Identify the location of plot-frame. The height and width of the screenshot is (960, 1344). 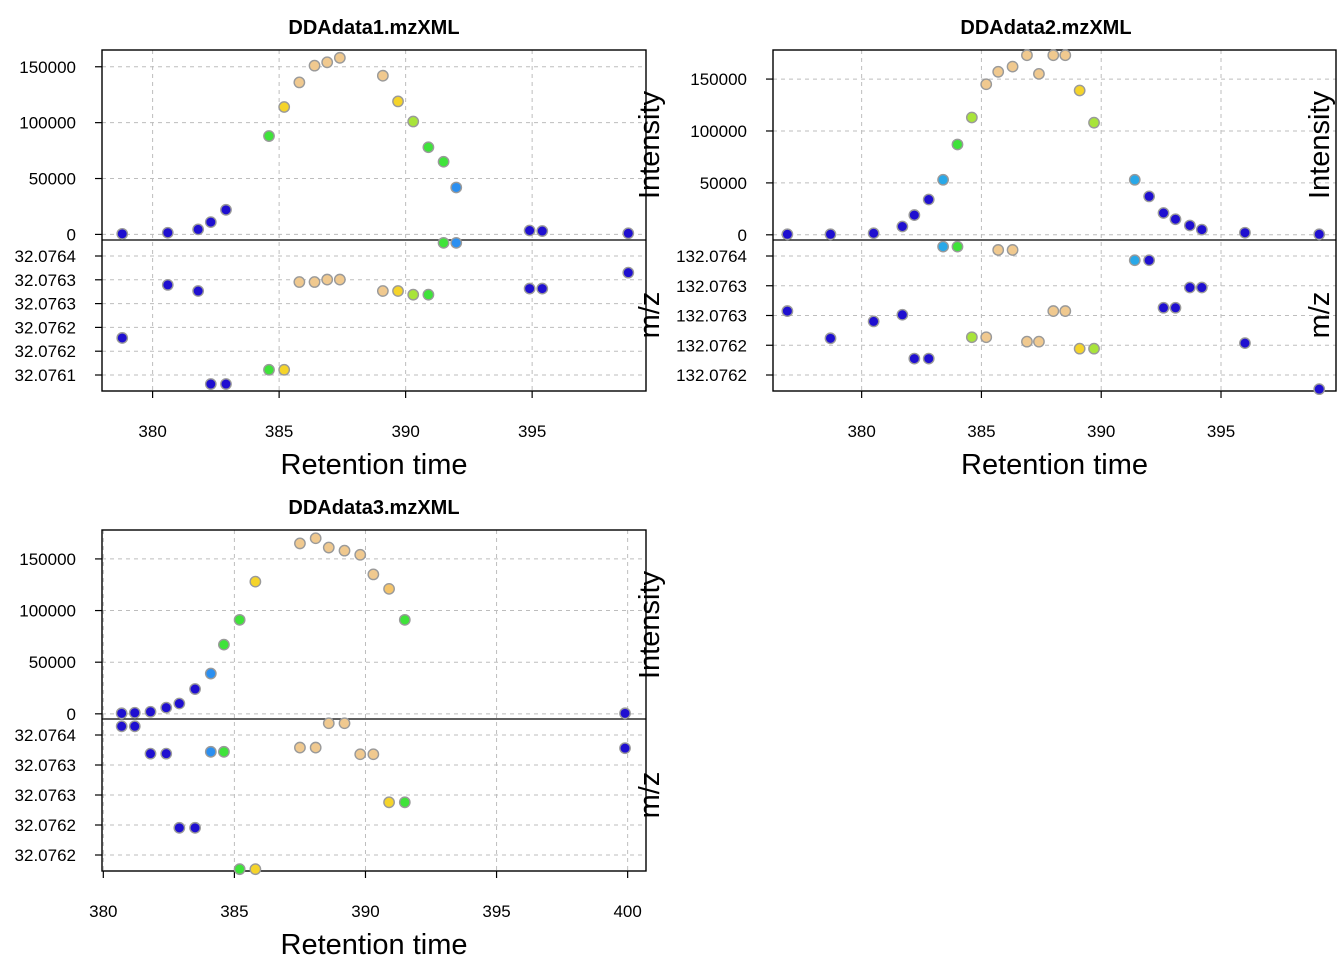
(374, 220).